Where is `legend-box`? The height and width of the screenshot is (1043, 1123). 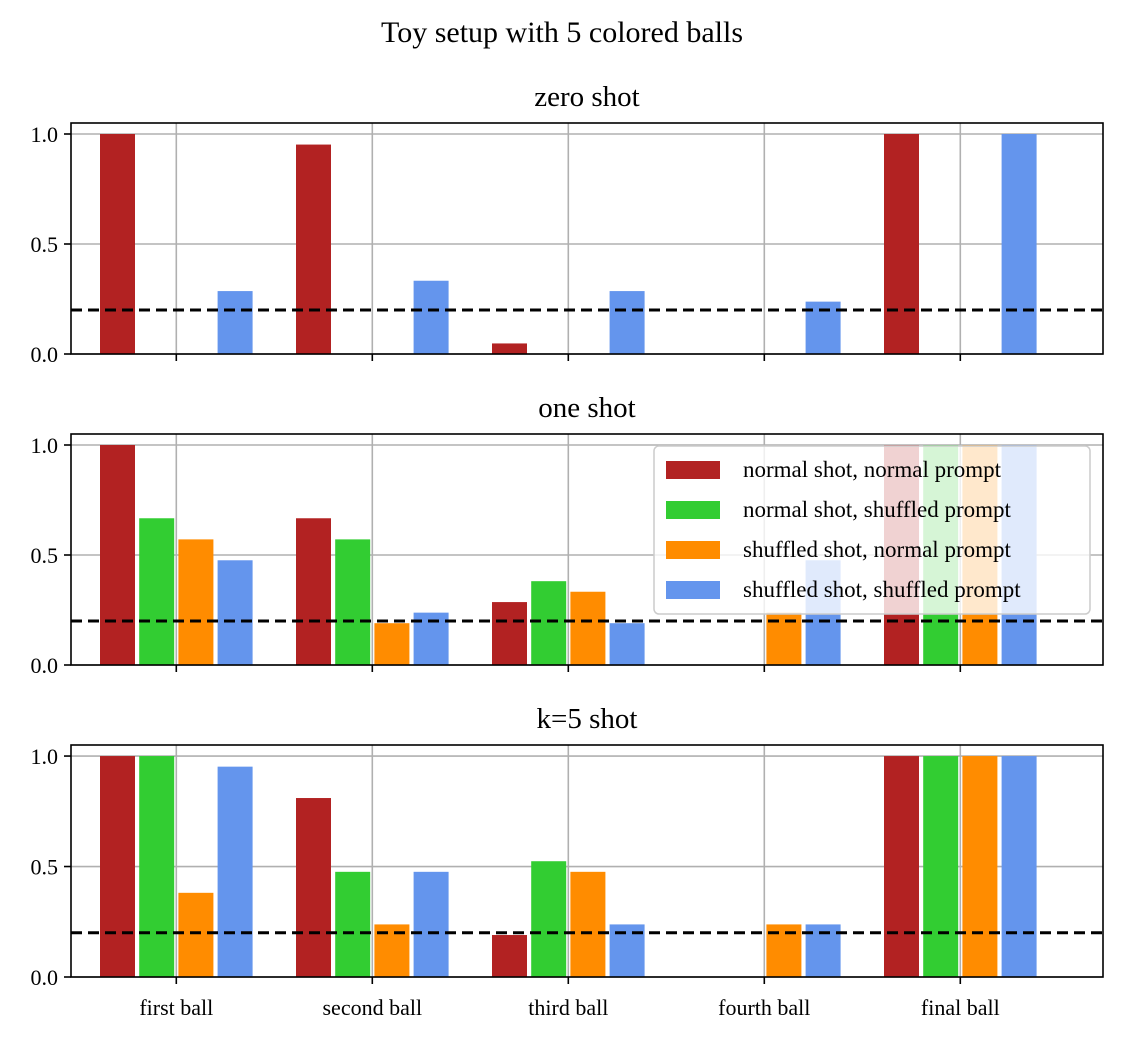 legend-box is located at coordinates (872, 530).